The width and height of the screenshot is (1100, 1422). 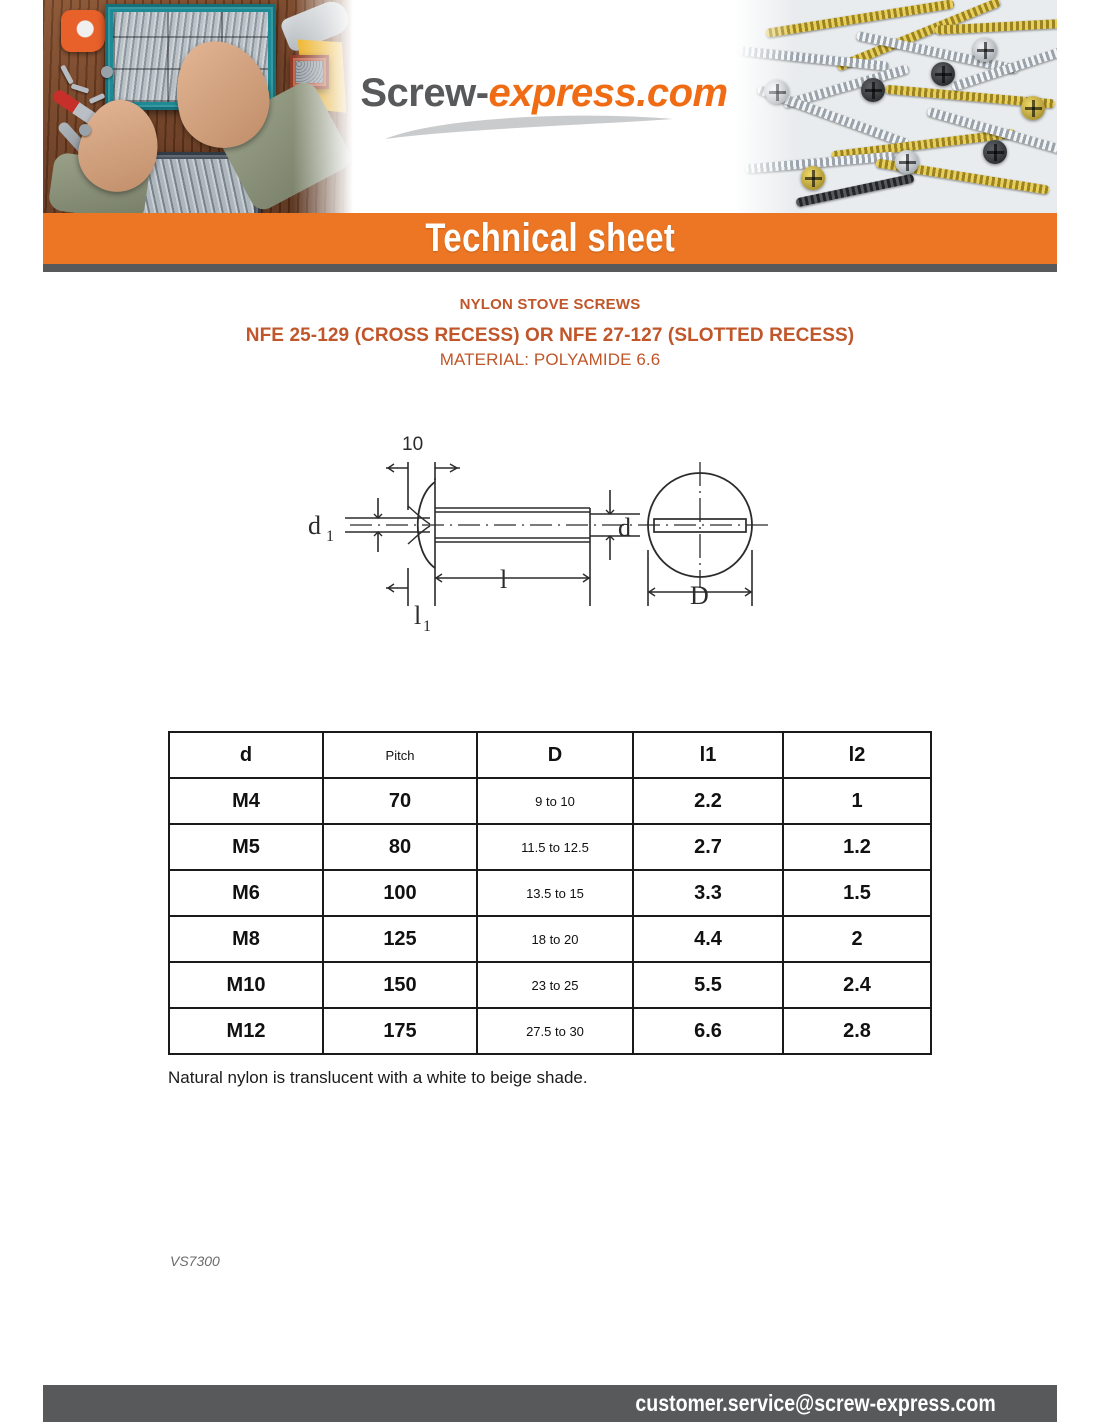 What do you see at coordinates (550, 1403) in the screenshot?
I see `footer-bar: customer.service@screw-express.com` at bounding box center [550, 1403].